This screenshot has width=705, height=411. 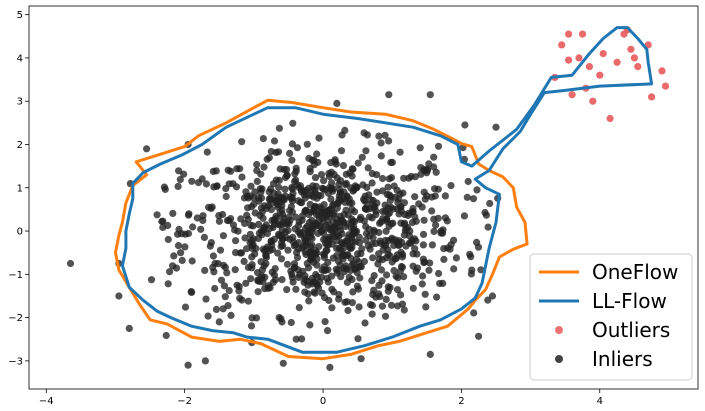 I want to click on x-tick-label: 4, so click(x=600, y=401).